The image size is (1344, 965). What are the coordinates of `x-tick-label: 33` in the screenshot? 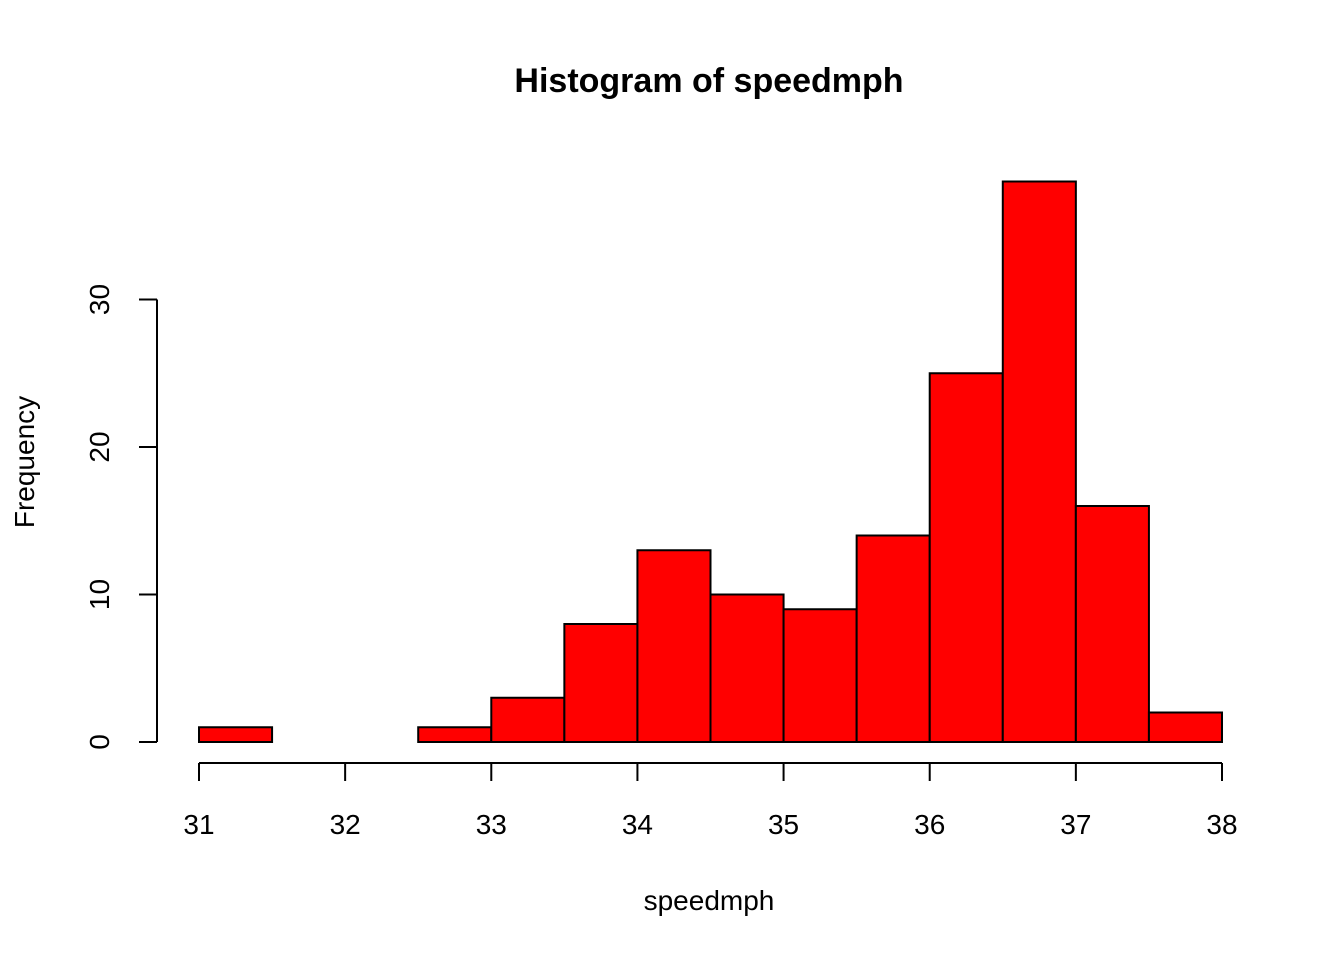 It's located at (491, 824).